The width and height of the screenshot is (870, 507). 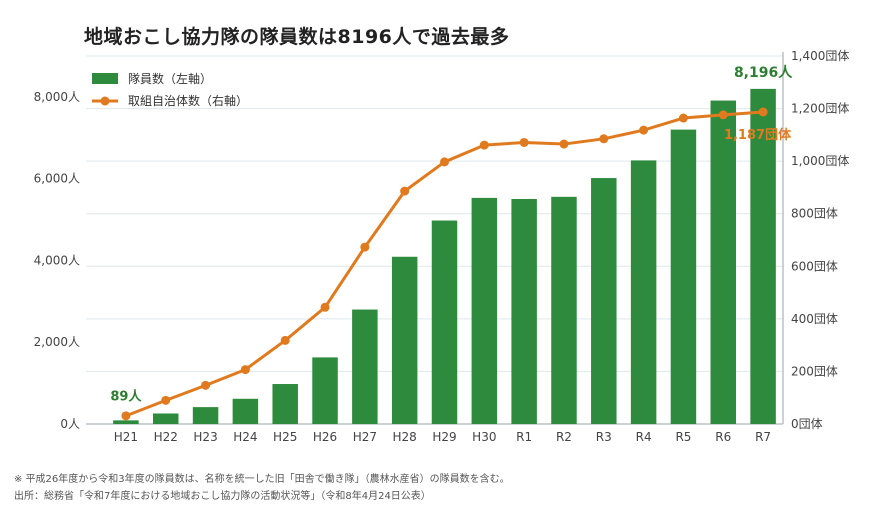 What do you see at coordinates (70, 424) in the screenshot?
I see `left-tick-label: 0人` at bounding box center [70, 424].